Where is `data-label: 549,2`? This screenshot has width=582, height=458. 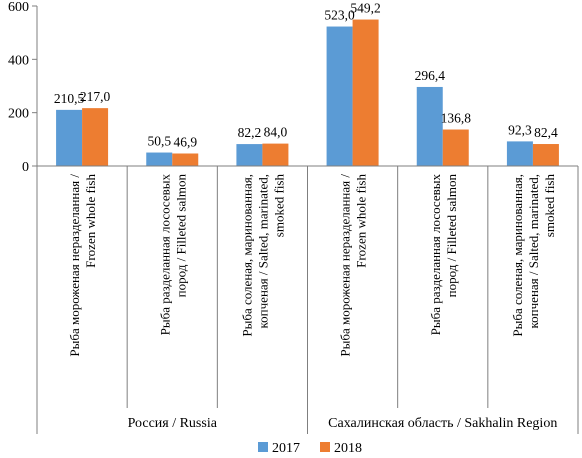 data-label: 549,2 is located at coordinates (365, 8).